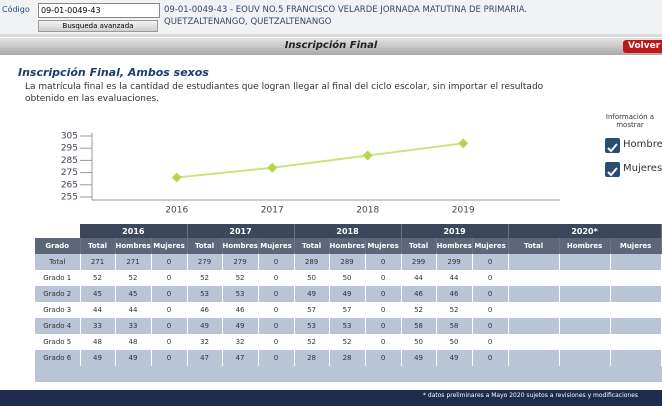 This screenshot has height=406, width=662. I want to click on table-row: Grado 6 49 49 0 47 47 0 28 28 0 49 49 0, so click(348, 358).